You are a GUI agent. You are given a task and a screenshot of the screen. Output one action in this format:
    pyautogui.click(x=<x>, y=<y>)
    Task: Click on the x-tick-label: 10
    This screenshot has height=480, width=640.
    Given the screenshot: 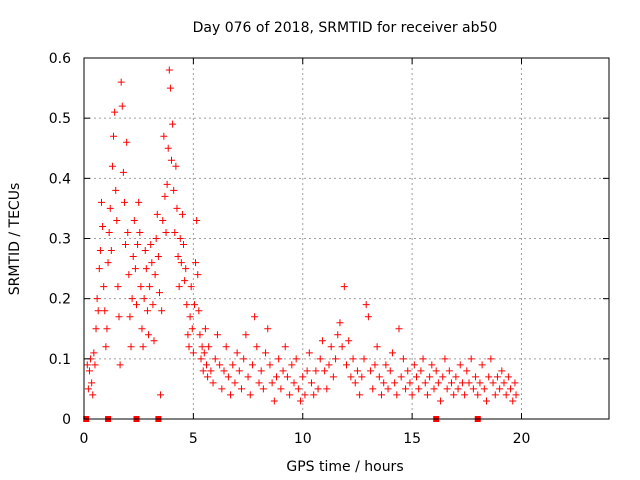 What is the action you would take?
    pyautogui.click(x=303, y=439)
    